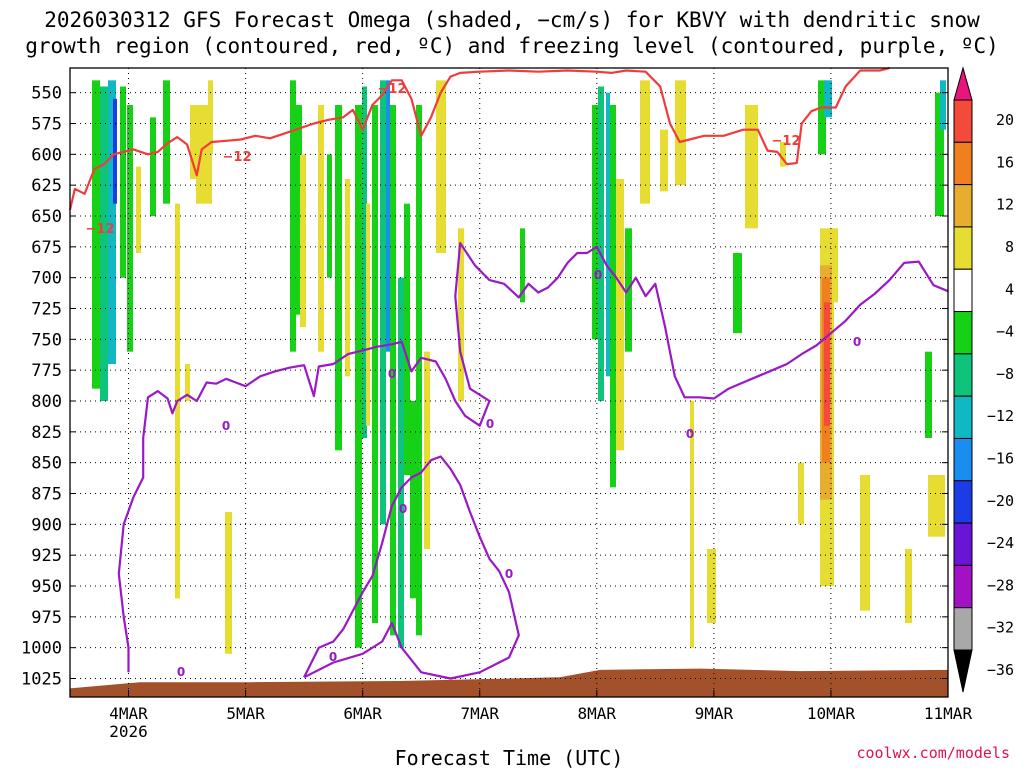  What do you see at coordinates (1000, 585) in the screenshot?
I see `colorbar-label: −28` at bounding box center [1000, 585].